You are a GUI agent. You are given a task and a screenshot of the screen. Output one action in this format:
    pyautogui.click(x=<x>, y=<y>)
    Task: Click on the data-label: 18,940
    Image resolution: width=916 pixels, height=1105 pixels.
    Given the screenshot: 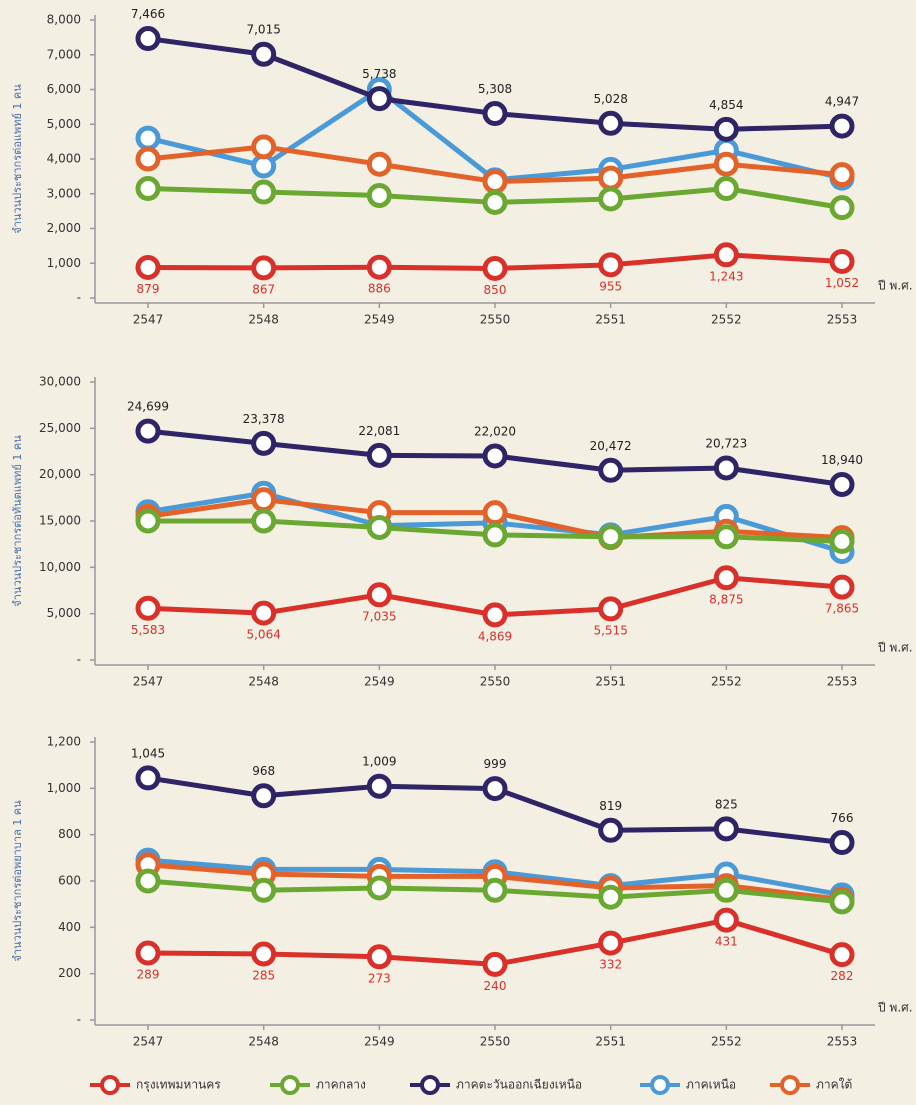 What is the action you would take?
    pyautogui.click(x=842, y=460)
    